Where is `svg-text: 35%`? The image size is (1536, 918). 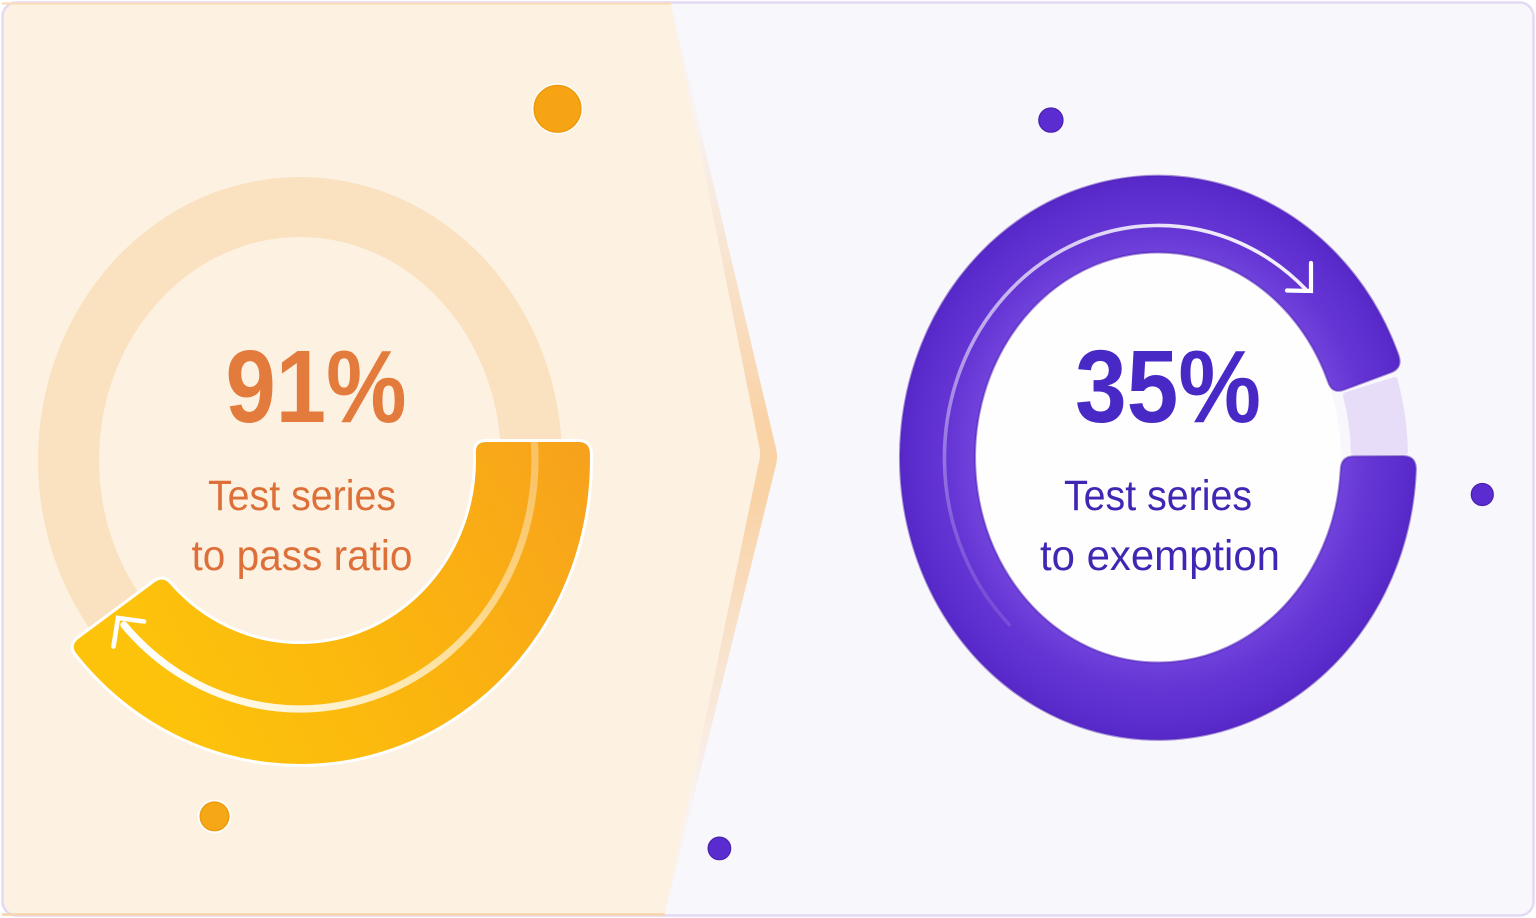
svg-text: 35% is located at coordinates (1168, 386).